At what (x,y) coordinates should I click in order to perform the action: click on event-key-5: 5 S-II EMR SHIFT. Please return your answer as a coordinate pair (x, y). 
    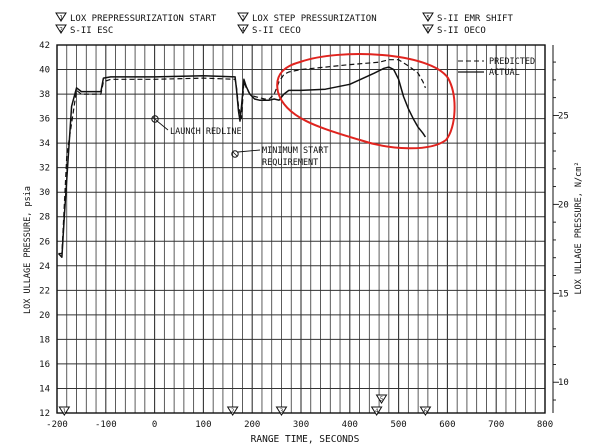
    Looking at the image, I should click on (467, 18).